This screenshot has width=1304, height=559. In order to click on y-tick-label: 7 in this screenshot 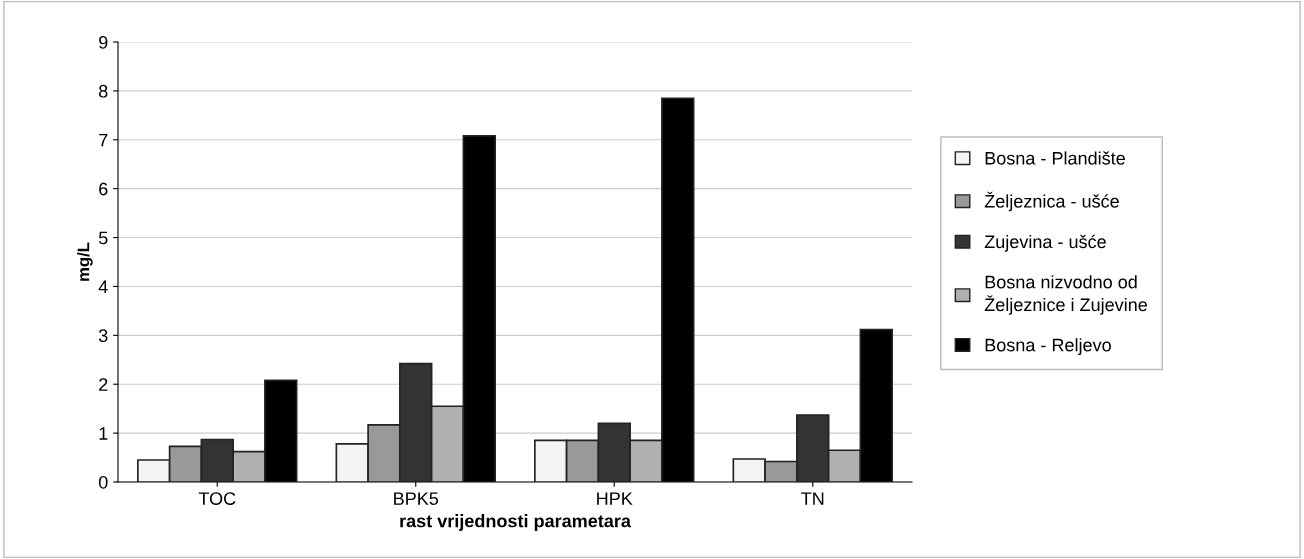, I will do `click(103, 140)`.